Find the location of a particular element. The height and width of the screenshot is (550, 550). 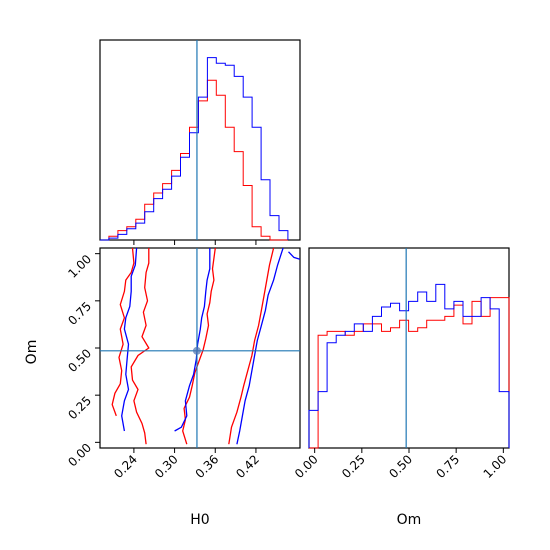

h0-histogram-frame is located at coordinates (200, 140).